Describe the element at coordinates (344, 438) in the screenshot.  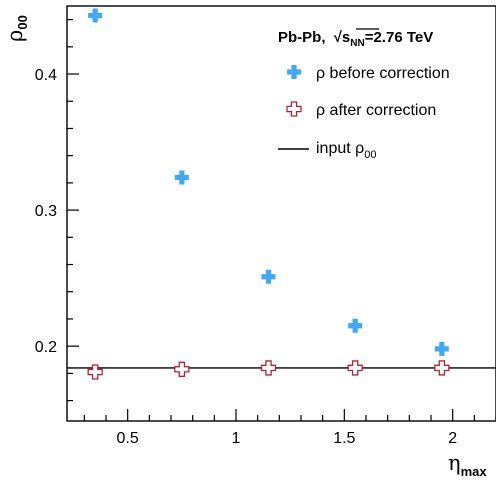
I see `x-tick-label: 1.5` at that location.